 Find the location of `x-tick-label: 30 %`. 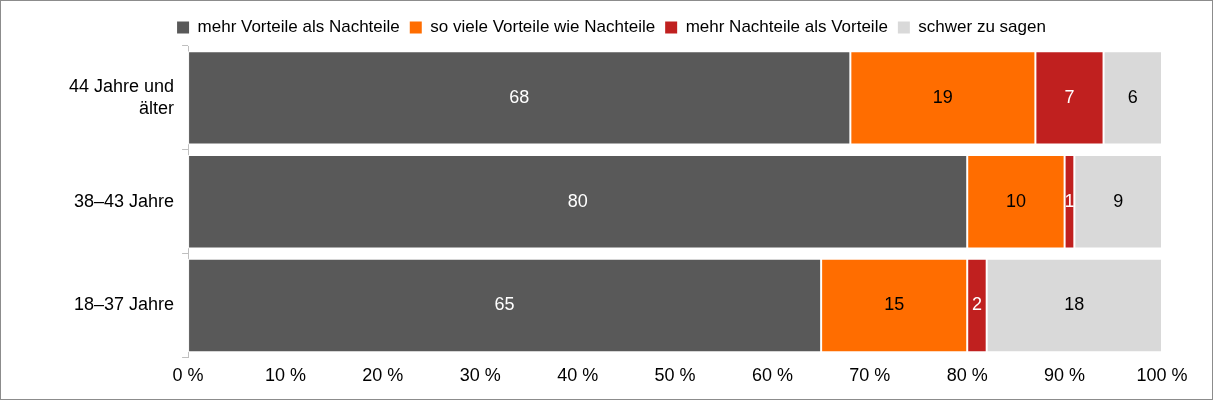

x-tick-label: 30 % is located at coordinates (480, 375).